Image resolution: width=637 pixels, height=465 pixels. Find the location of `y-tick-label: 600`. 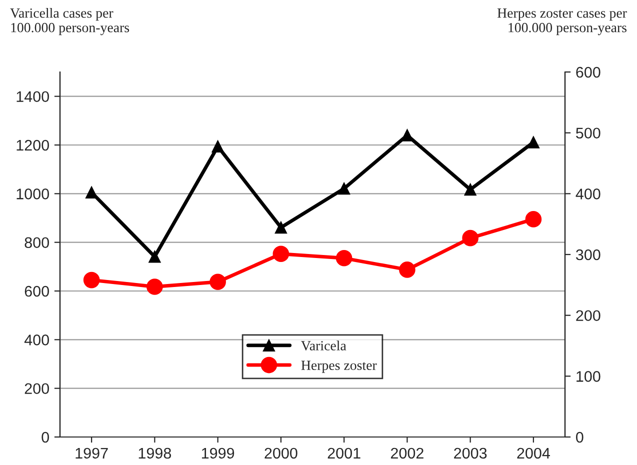

y-tick-label: 600 is located at coordinates (36, 291).